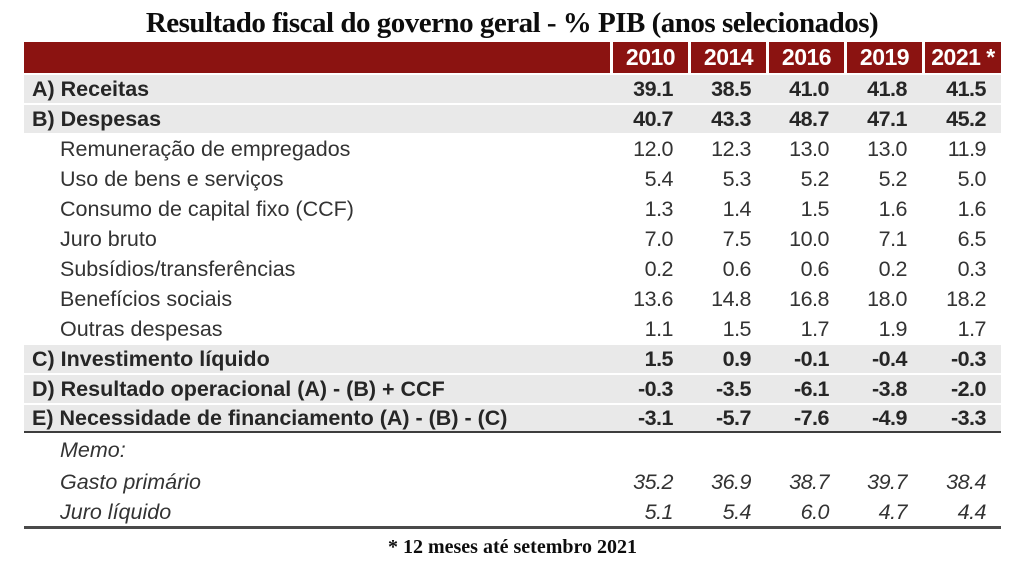  What do you see at coordinates (727, 208) in the screenshot?
I see `value-cell: 1.4` at bounding box center [727, 208].